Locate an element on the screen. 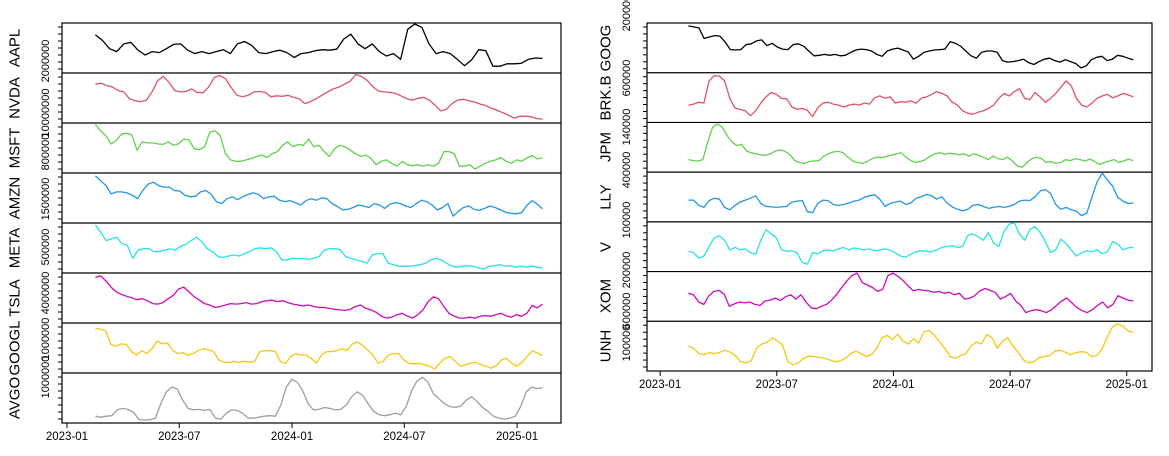 The image size is (1169, 456). y-tick-label-left-4: 500000 is located at coordinates (46, 247).